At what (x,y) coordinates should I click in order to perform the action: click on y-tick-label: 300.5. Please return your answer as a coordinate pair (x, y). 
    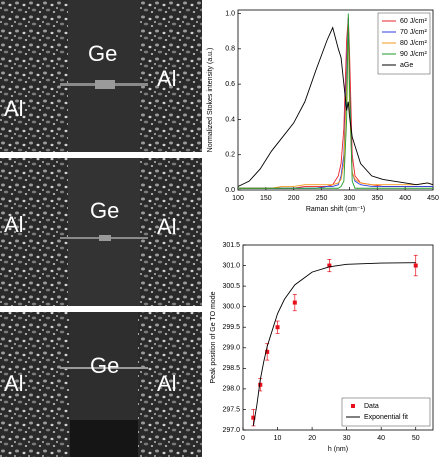
    Looking at the image, I should click on (231, 286).